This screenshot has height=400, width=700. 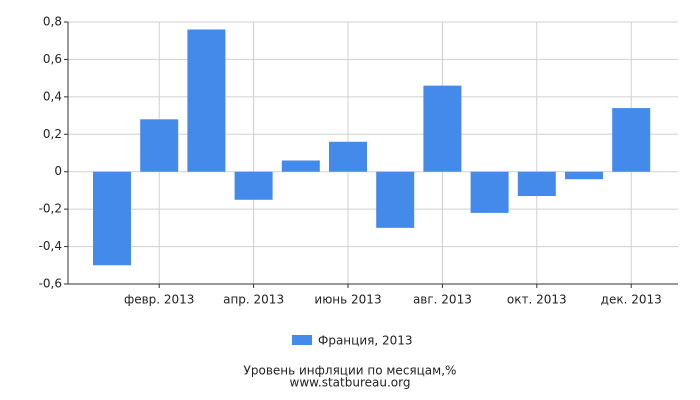 I want to click on y-tick-label: 0, so click(x=58, y=171).